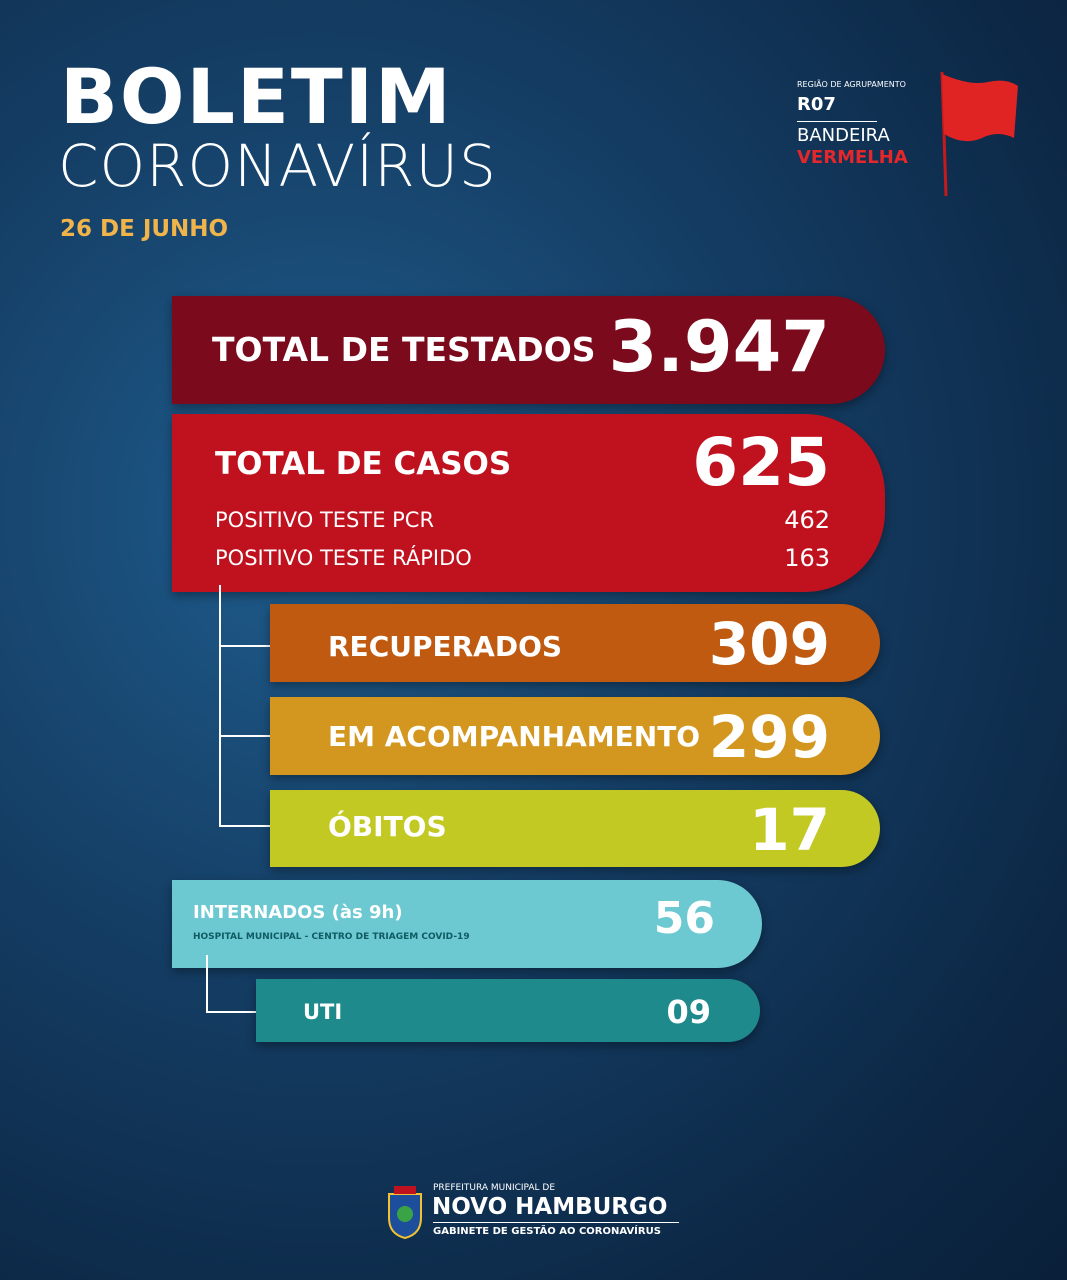  What do you see at coordinates (323, 1012) in the screenshot?
I see `icu-label: UTI` at bounding box center [323, 1012].